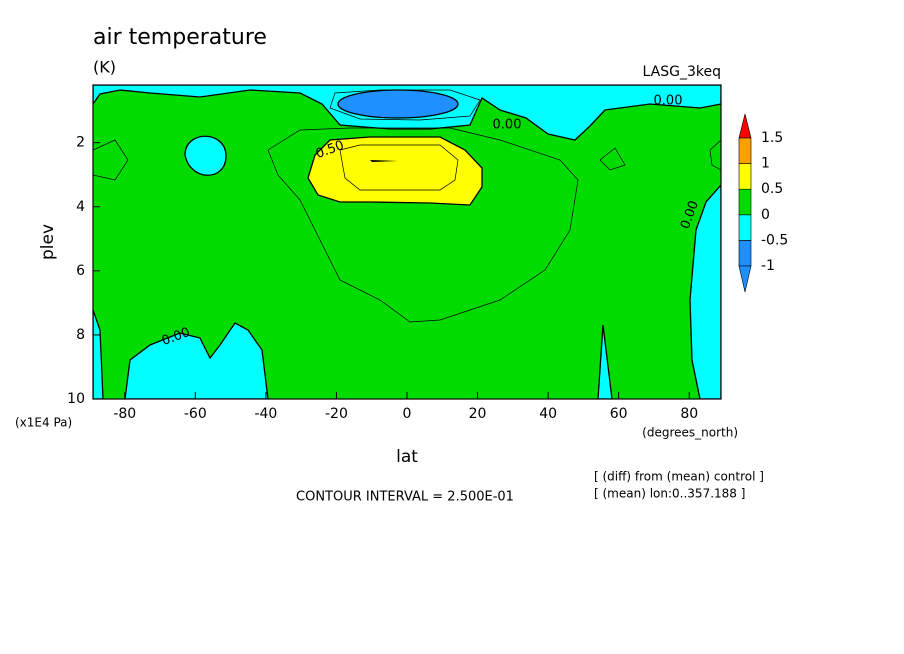 This screenshot has height=654, width=904. What do you see at coordinates (765, 164) in the screenshot?
I see `colorbar-label: 1` at bounding box center [765, 164].